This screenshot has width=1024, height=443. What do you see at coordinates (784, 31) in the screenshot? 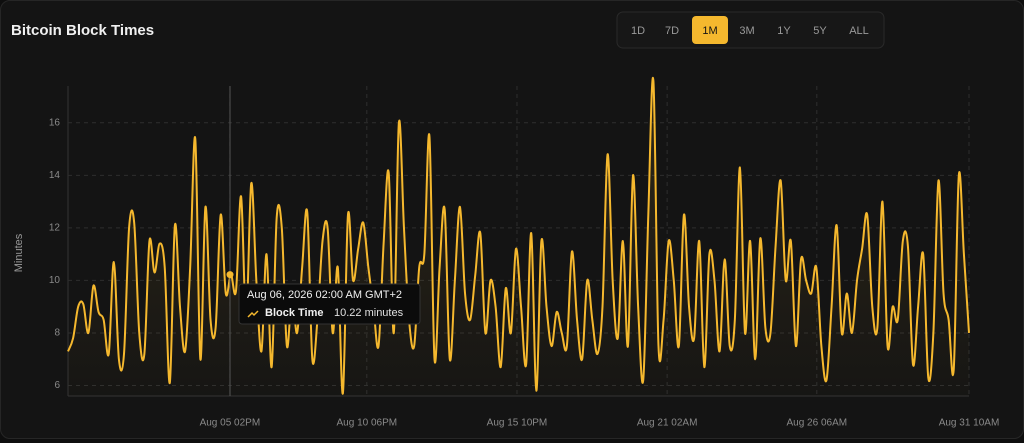
I see `range-button: 1Y` at bounding box center [784, 31].